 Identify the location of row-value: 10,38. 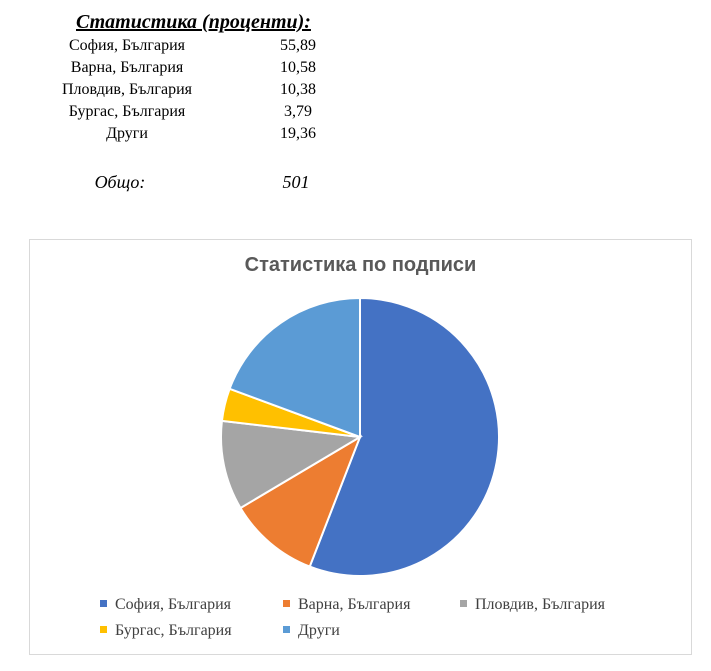
(298, 89).